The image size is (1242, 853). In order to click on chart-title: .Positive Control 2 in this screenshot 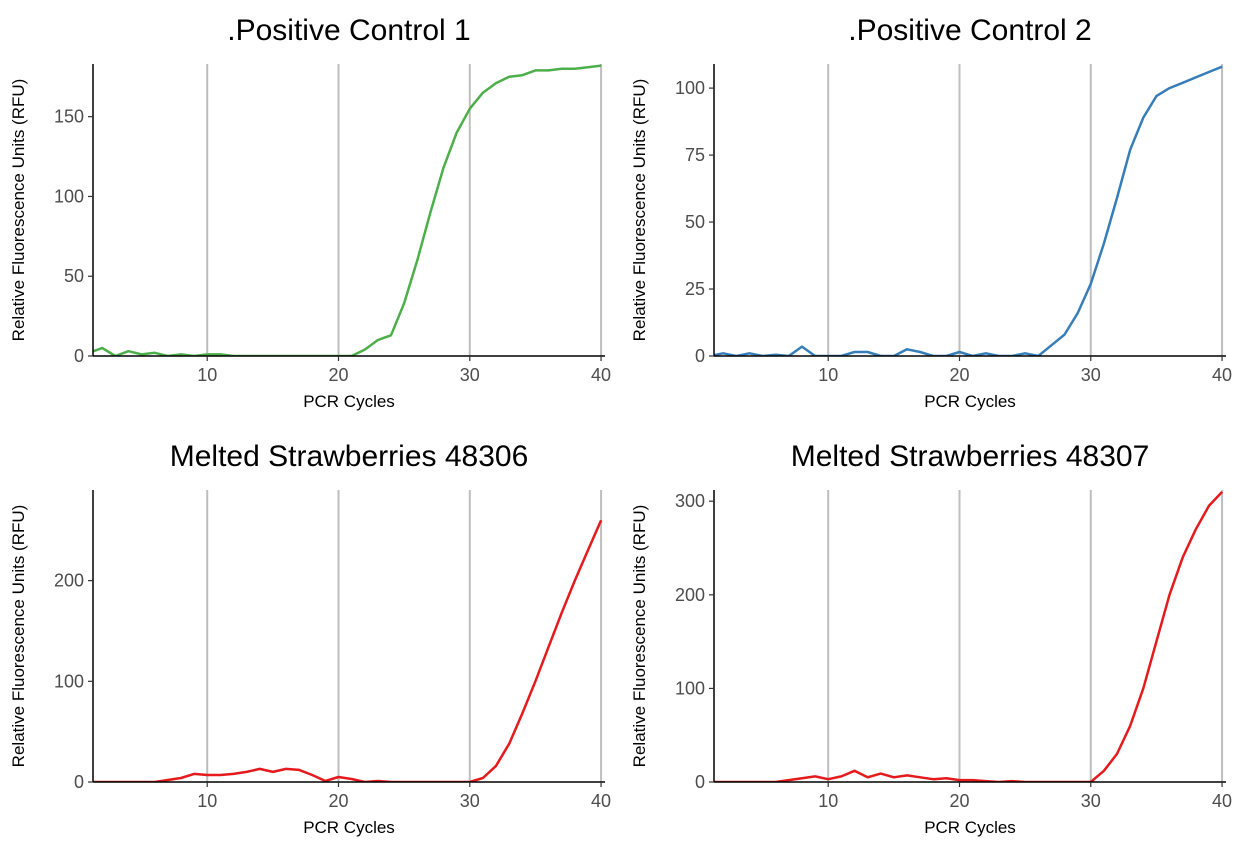, I will do `click(969, 30)`.